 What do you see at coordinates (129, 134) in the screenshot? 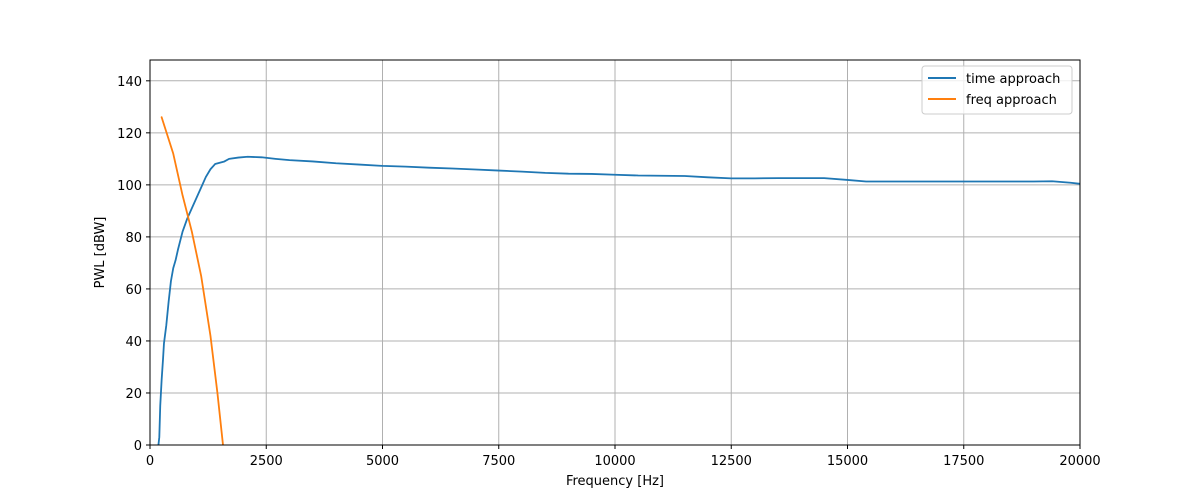
I see `y-tick-label: 120` at bounding box center [129, 134].